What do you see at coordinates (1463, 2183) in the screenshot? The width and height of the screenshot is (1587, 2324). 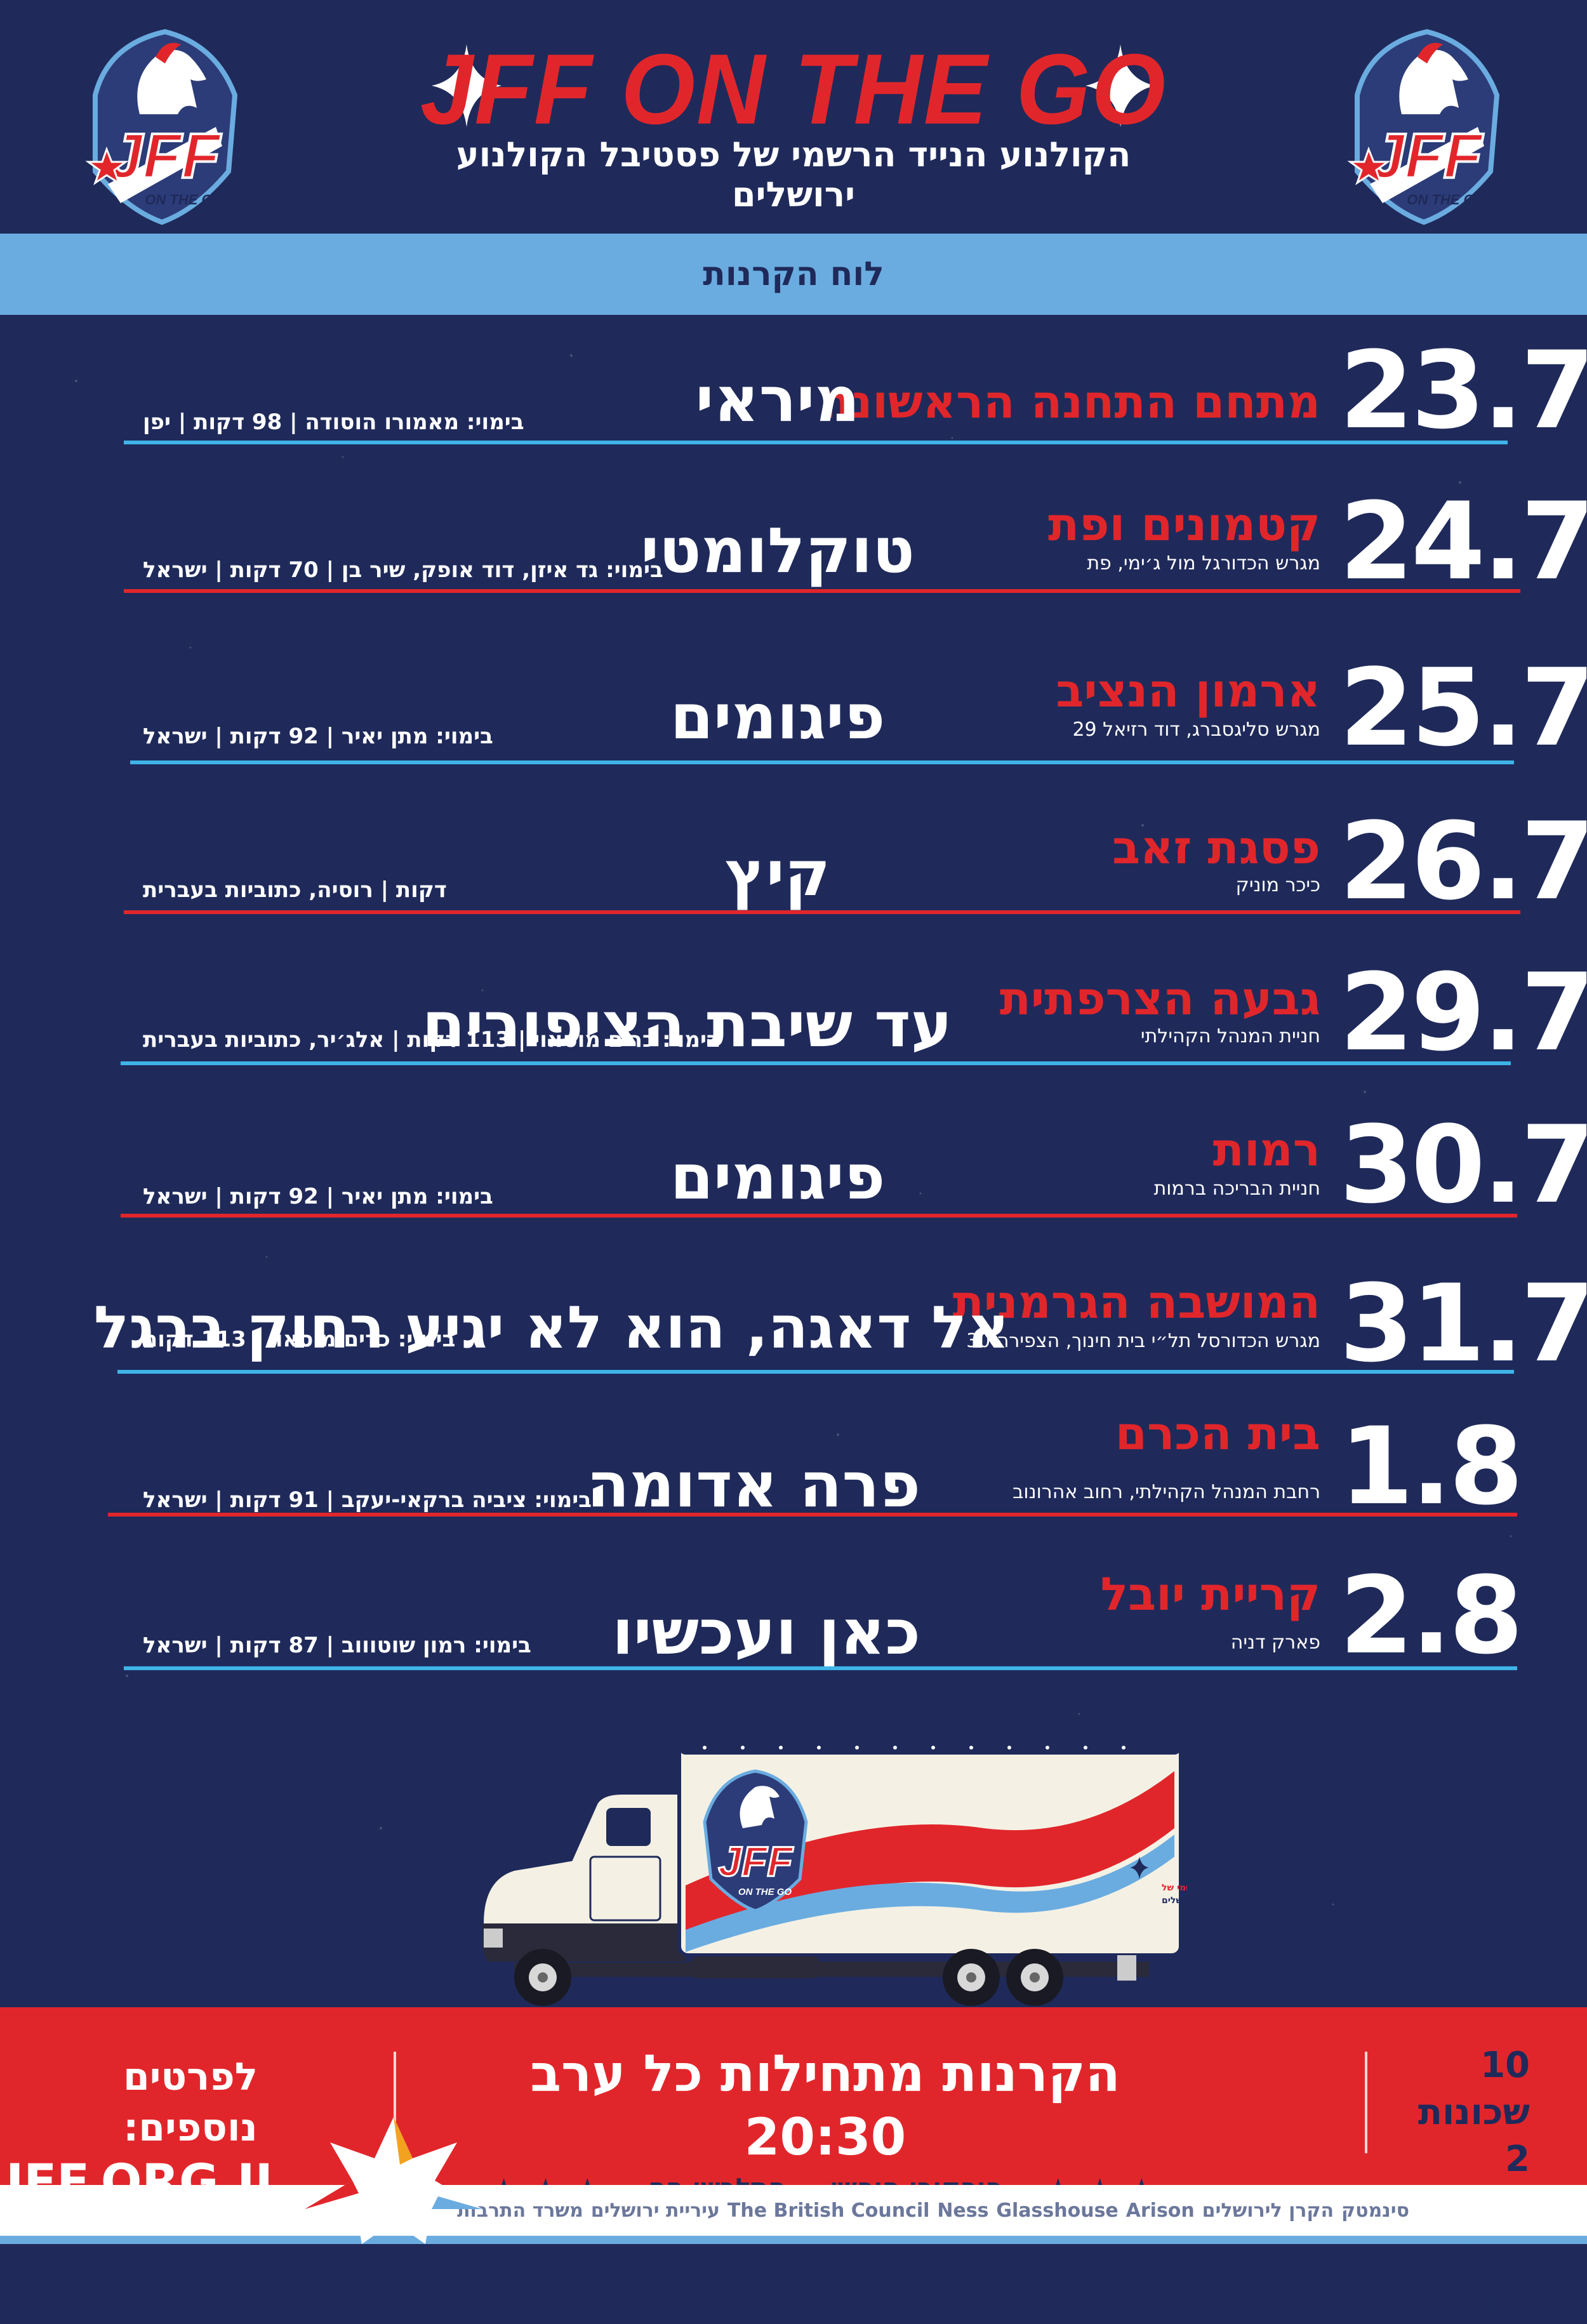 I see `stats: 10 שכונות 2 משאיות קולנוע אחד` at bounding box center [1463, 2183].